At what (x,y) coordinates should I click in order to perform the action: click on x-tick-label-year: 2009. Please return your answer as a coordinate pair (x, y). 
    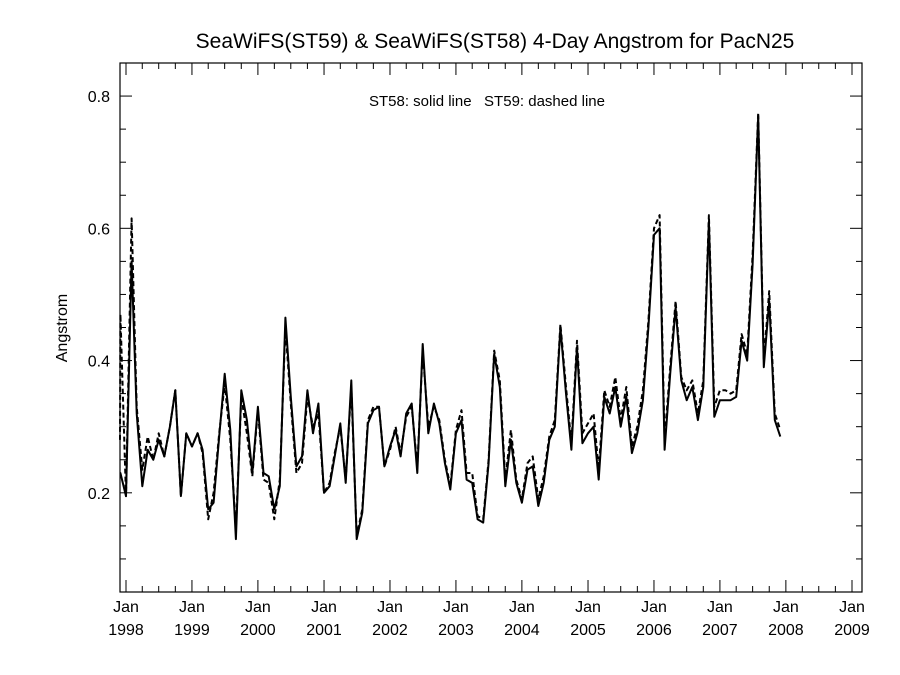
    Looking at the image, I should click on (852, 630).